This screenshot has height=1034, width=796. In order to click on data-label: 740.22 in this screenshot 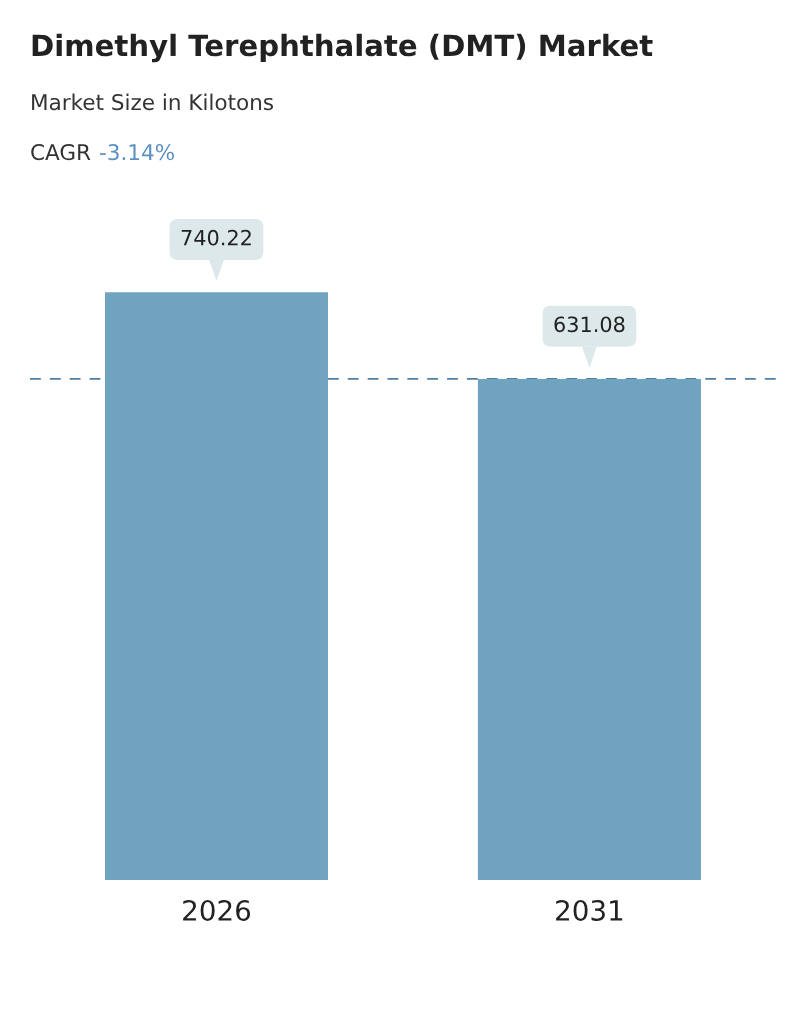, I will do `click(216, 237)`.